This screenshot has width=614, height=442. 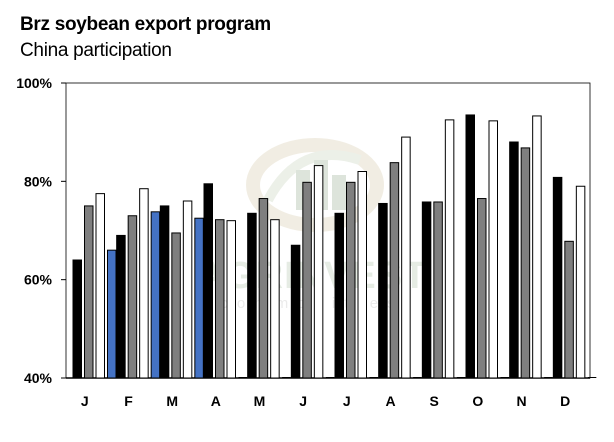 What do you see at coordinates (38, 378) in the screenshot?
I see `y-tick-label: 40%` at bounding box center [38, 378].